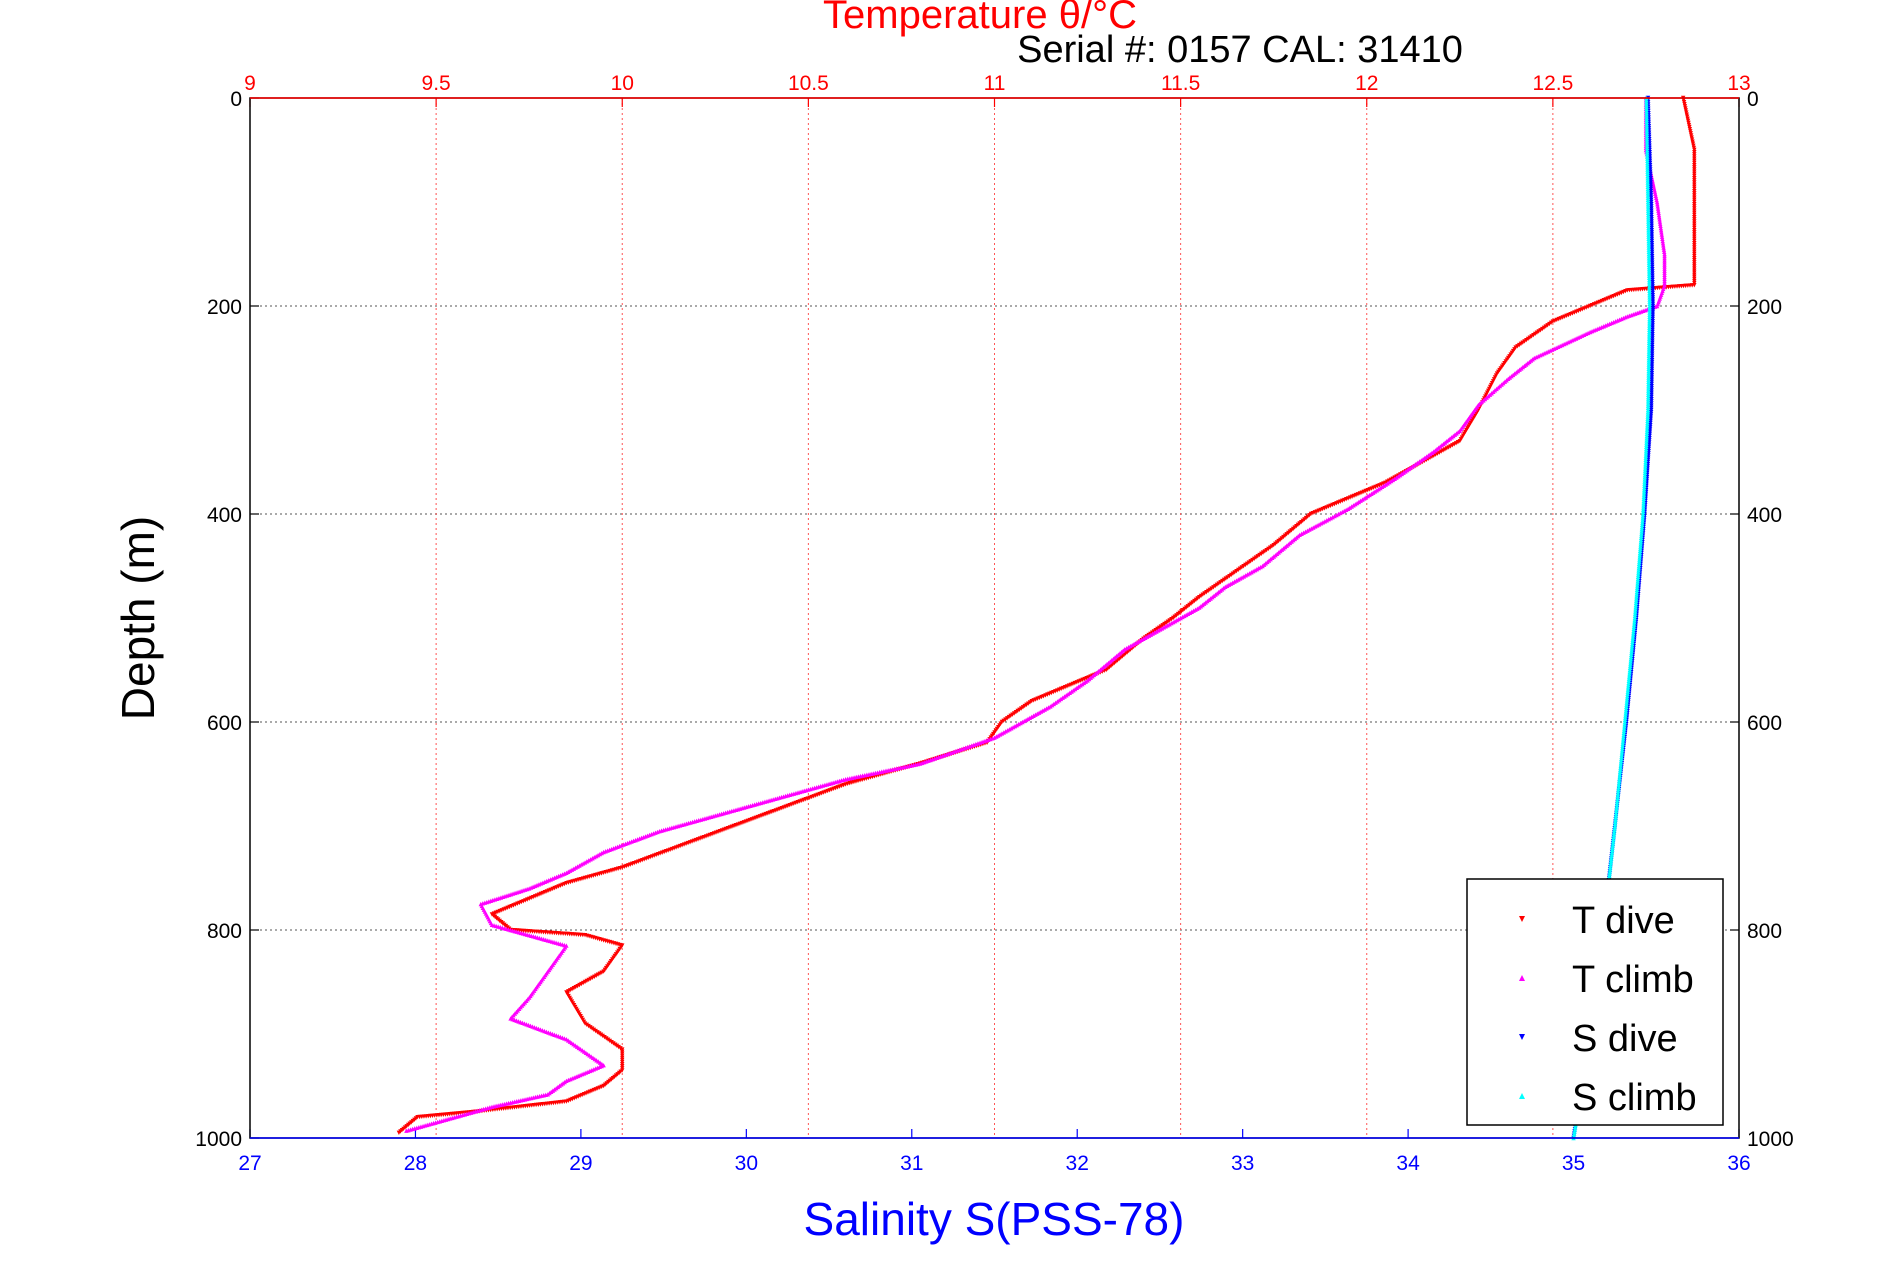 This screenshot has height=1262, width=1891. Describe the element at coordinates (1522, 1037) in the screenshot. I see `legend-marker` at that location.